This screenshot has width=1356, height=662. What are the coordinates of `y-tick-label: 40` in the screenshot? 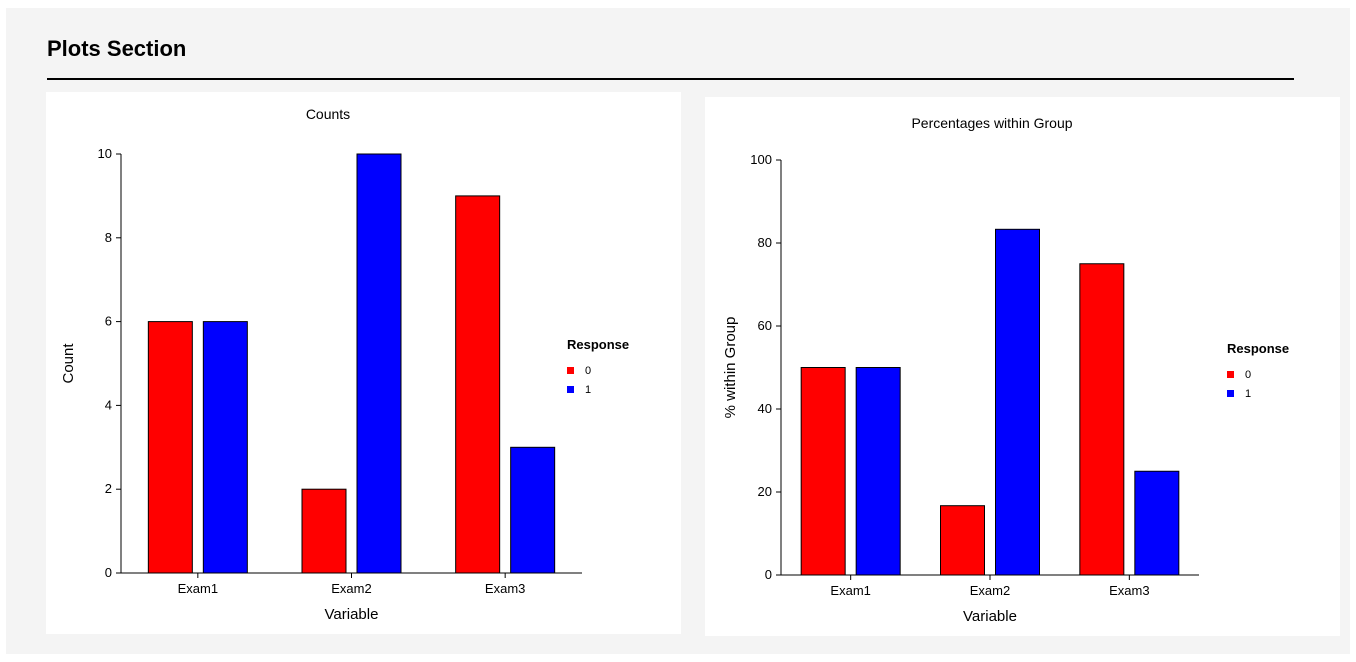 It's located at (765, 408).